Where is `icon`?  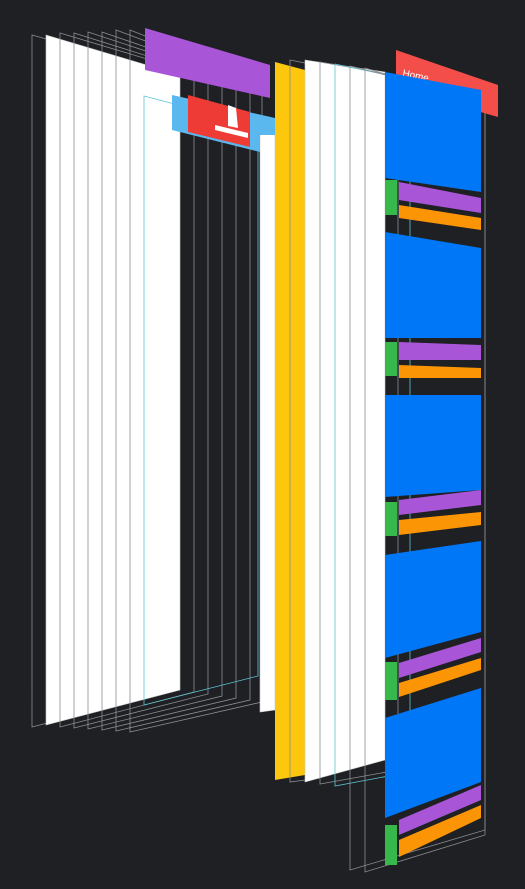 icon is located at coordinates (233, 116).